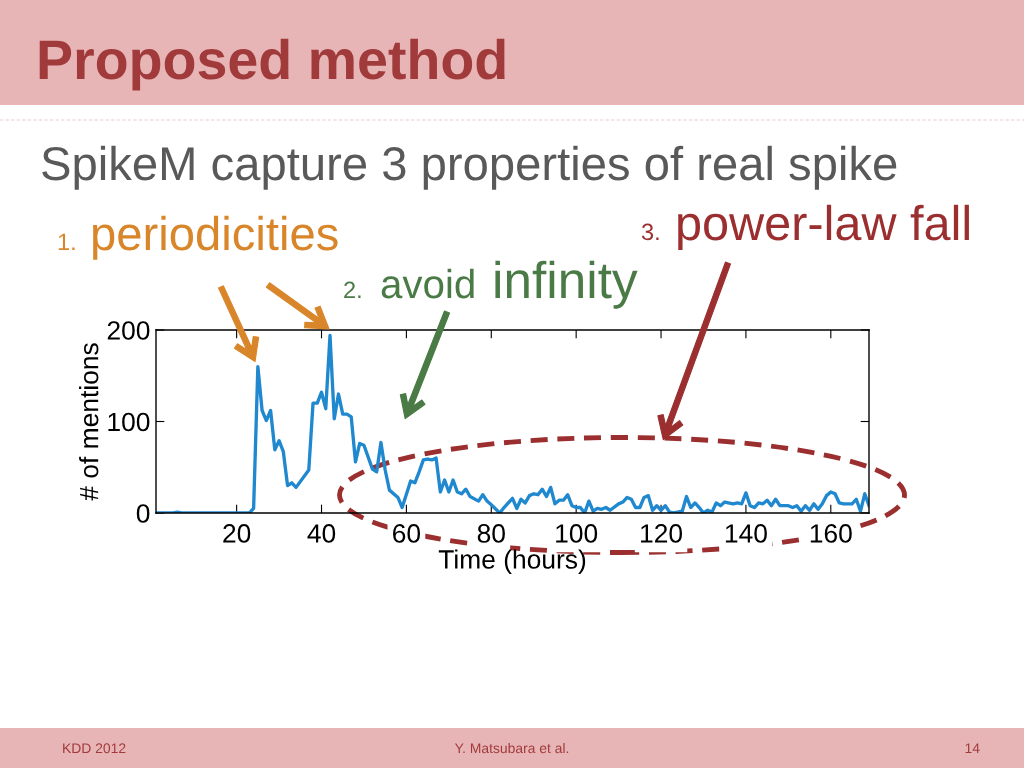  I want to click on y-tick-label: 0, so click(143, 513).